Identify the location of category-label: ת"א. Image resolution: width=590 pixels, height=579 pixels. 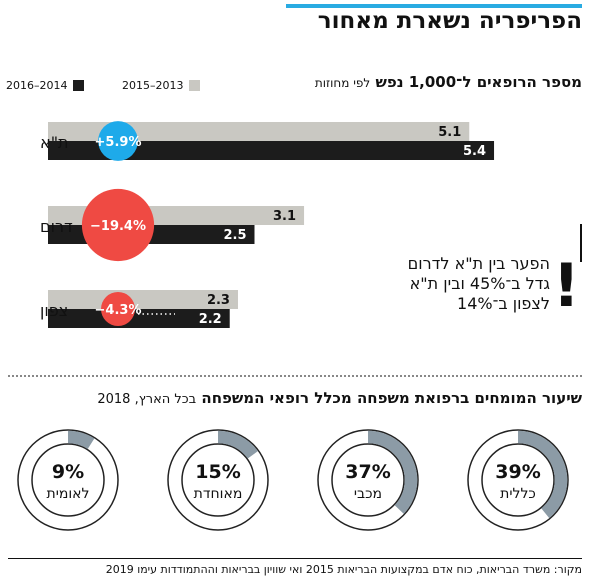
(54, 142).